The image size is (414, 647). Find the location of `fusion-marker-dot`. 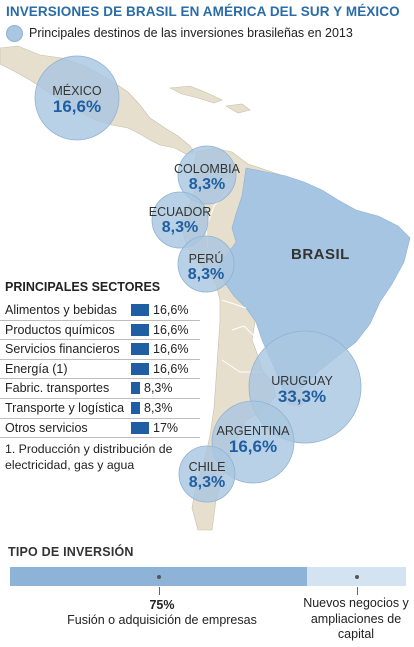

fusion-marker-dot is located at coordinates (159, 577).